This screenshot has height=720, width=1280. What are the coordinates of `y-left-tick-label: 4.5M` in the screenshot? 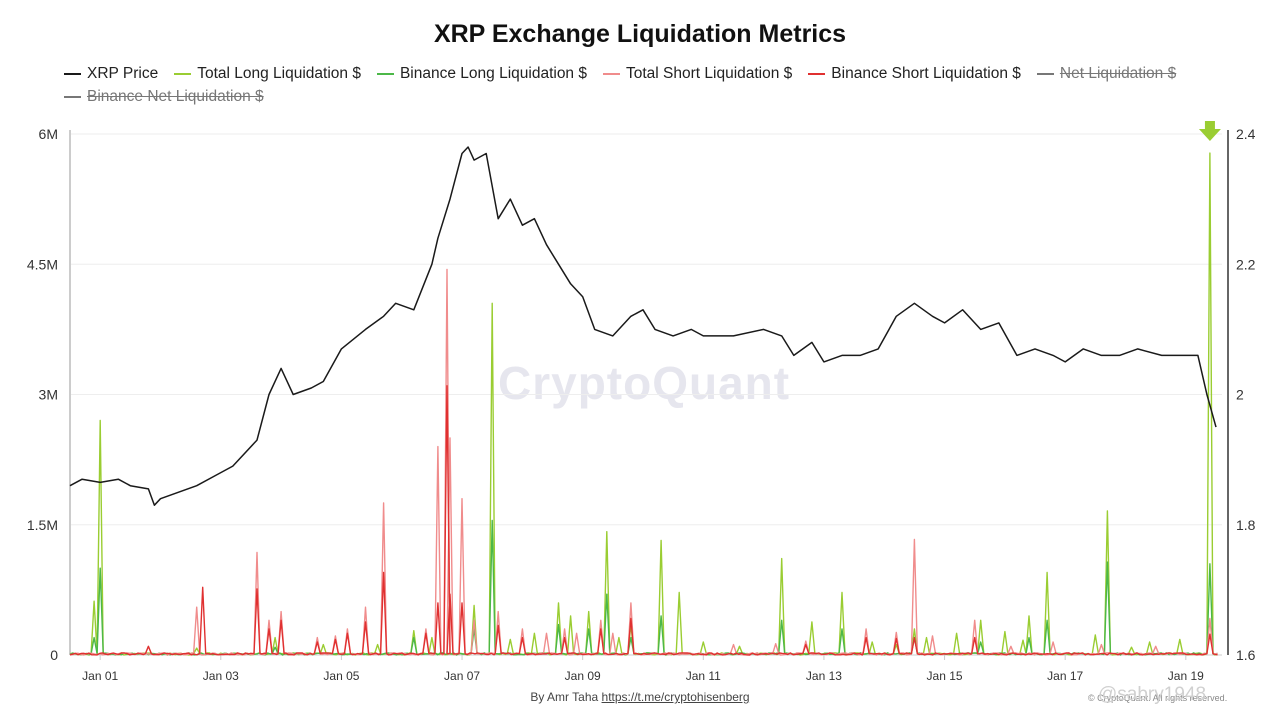 It's located at (42, 264).